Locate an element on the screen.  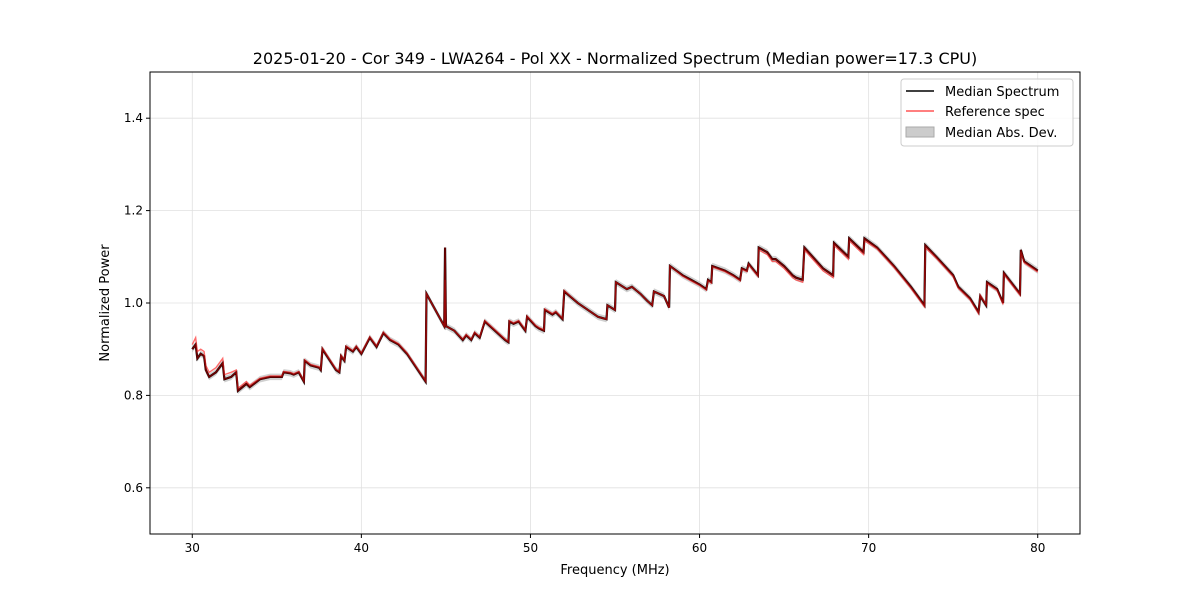
legend-mad-swatch is located at coordinates (920, 132).